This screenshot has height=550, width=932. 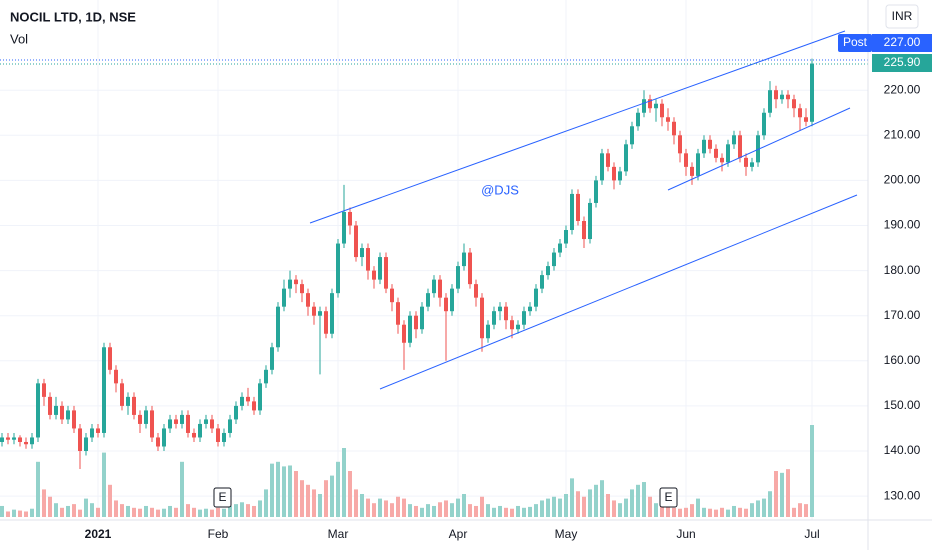 What do you see at coordinates (902, 62) in the screenshot?
I see `last-price: 225.90` at bounding box center [902, 62].